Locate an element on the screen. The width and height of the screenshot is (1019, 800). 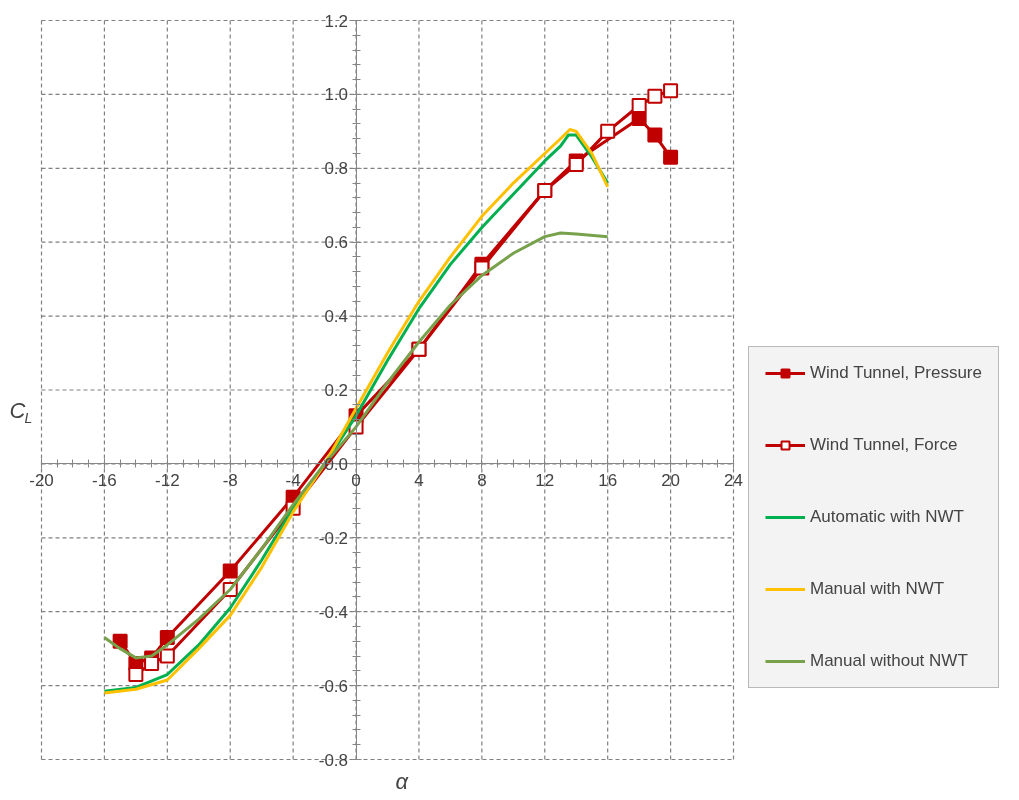
x-tick-label: 4 is located at coordinates (419, 480).